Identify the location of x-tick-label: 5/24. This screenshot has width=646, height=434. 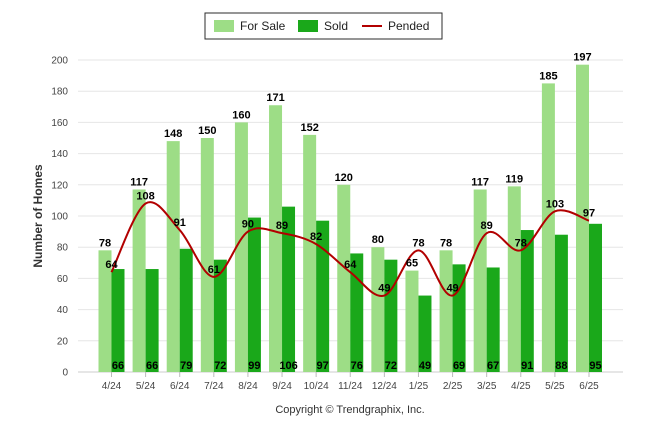
(146, 386).